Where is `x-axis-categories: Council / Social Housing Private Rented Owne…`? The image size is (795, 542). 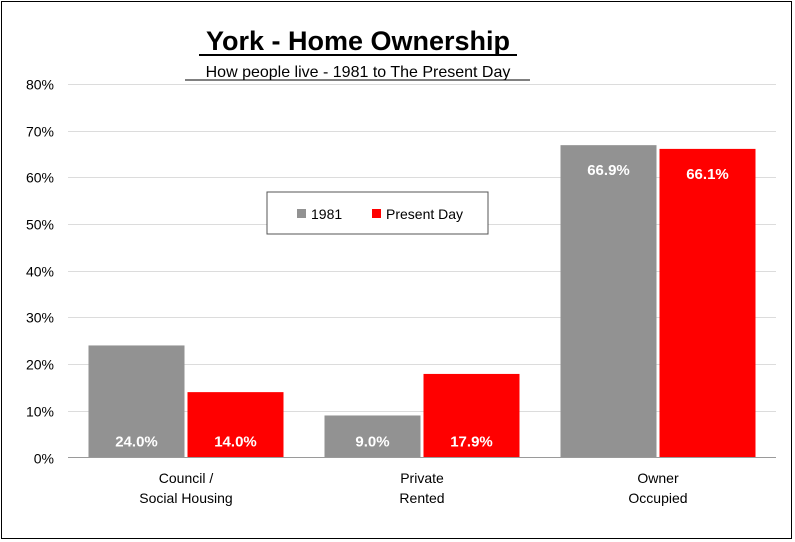
x-axis-categories: Council / Social Housing Private Rented Owne… is located at coordinates (413, 488).